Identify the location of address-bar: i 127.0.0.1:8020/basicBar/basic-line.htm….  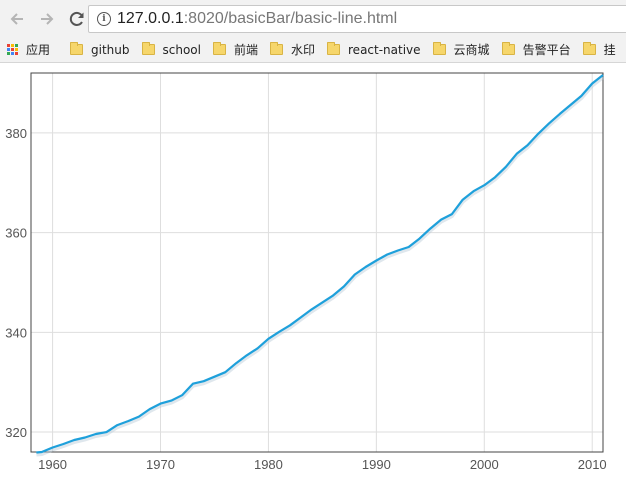
(357, 19).